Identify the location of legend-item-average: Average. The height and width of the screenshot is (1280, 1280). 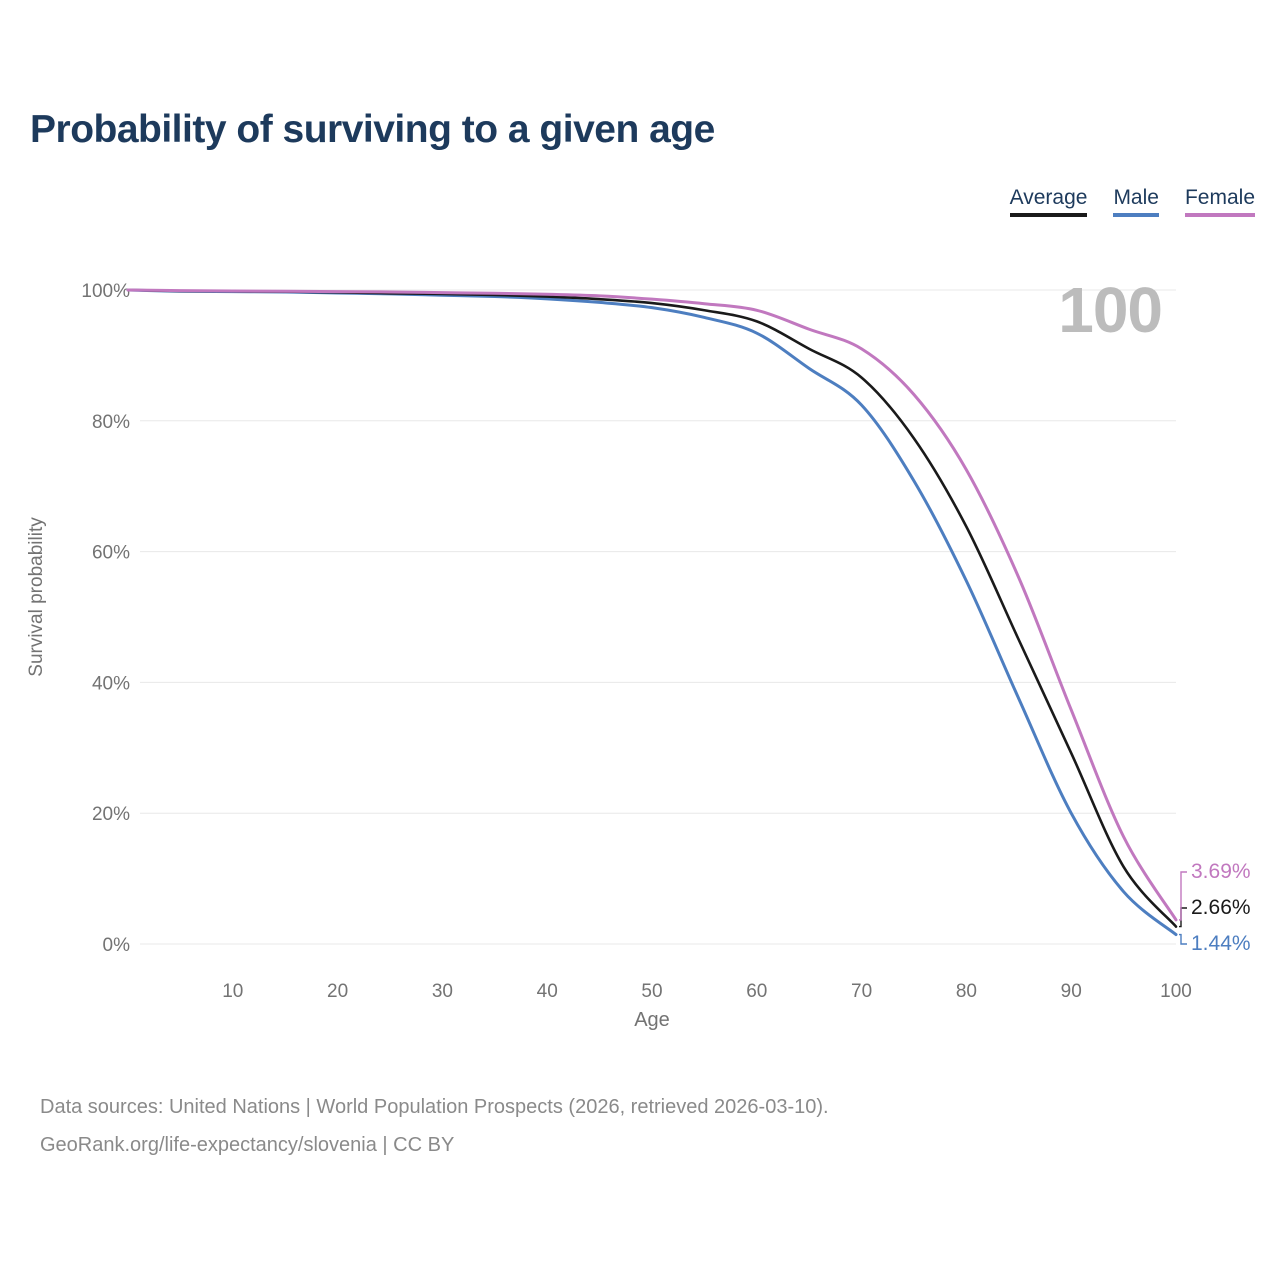
(1048, 201).